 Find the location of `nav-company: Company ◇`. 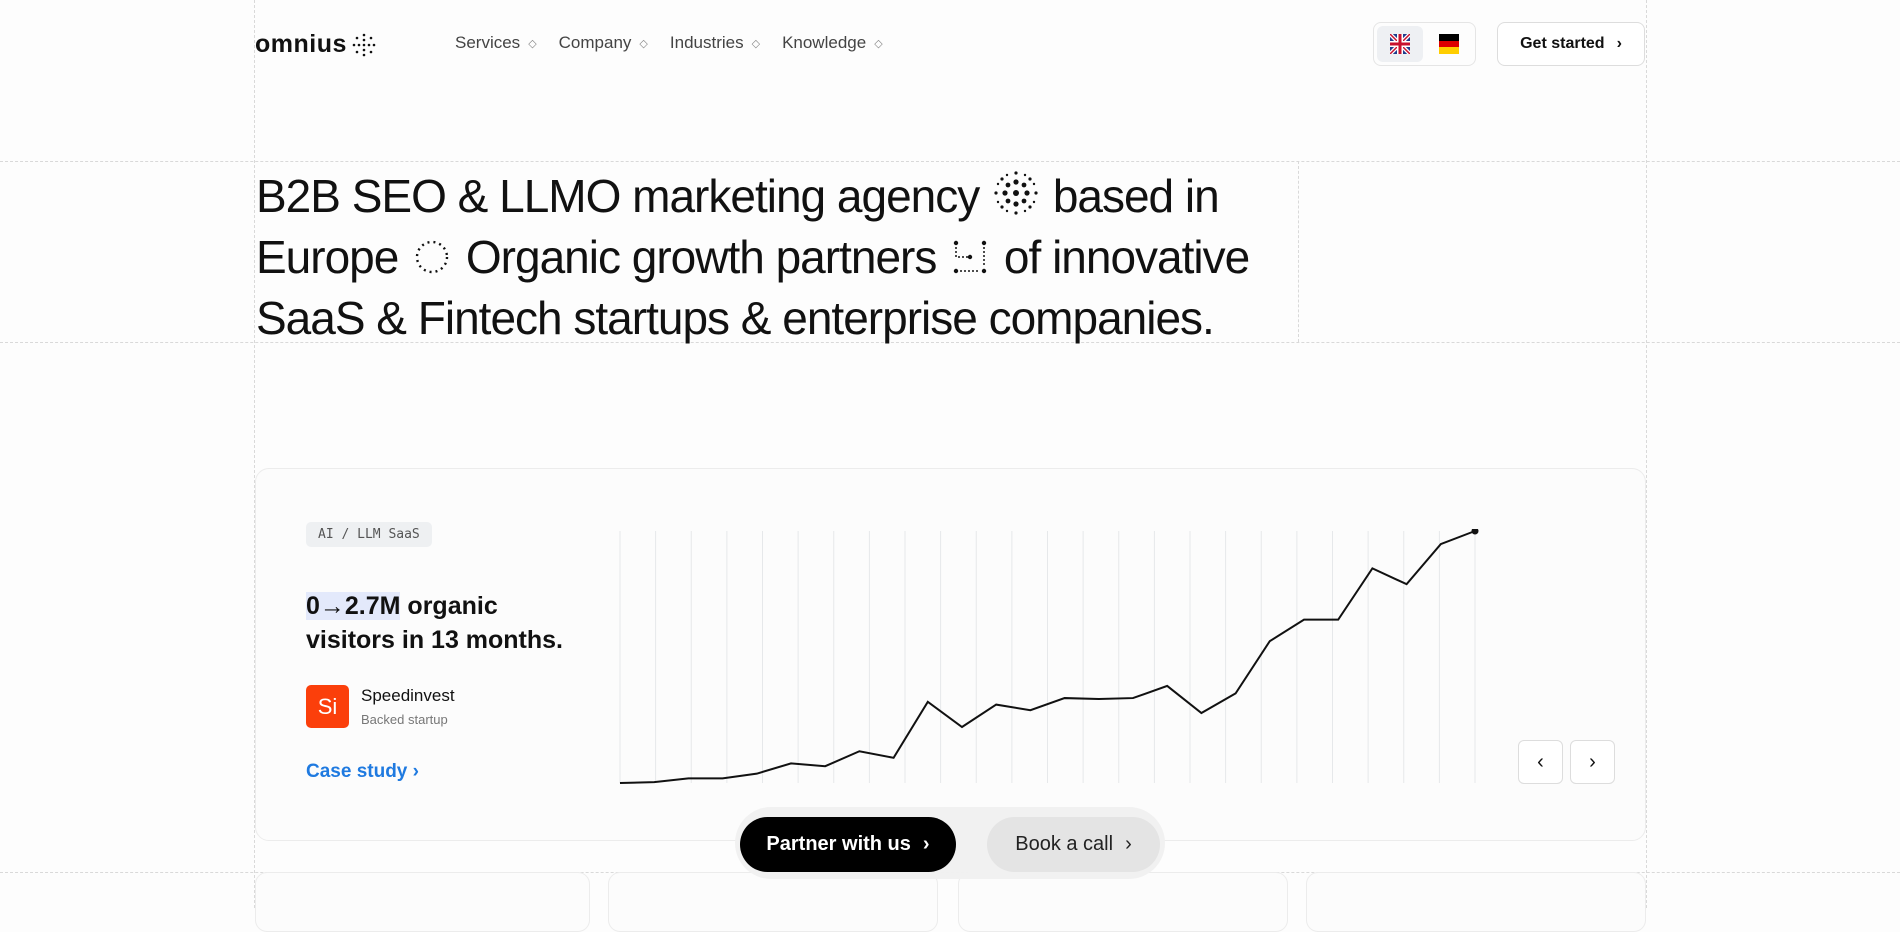

nav-company: Company ◇ is located at coordinates (603, 43).